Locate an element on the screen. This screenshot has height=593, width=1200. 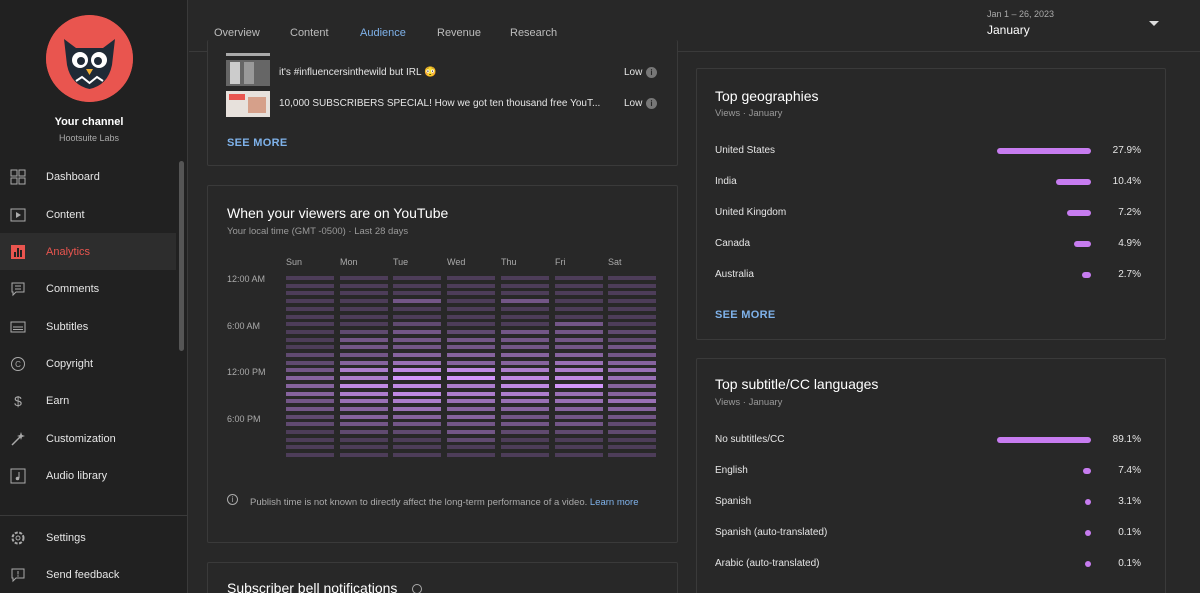
sidebar-item-send-feedback: Send feedback is located at coordinates (88, 574).